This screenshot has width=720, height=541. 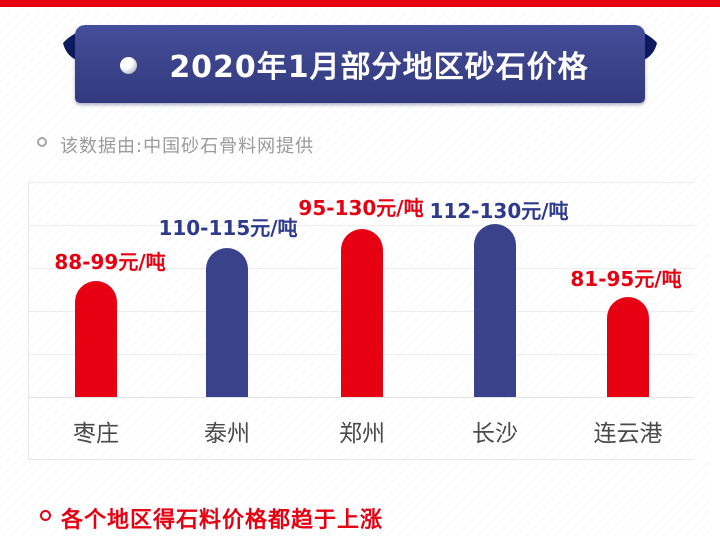 What do you see at coordinates (499, 211) in the screenshot?
I see `value-label: 112-130元/吨` at bounding box center [499, 211].